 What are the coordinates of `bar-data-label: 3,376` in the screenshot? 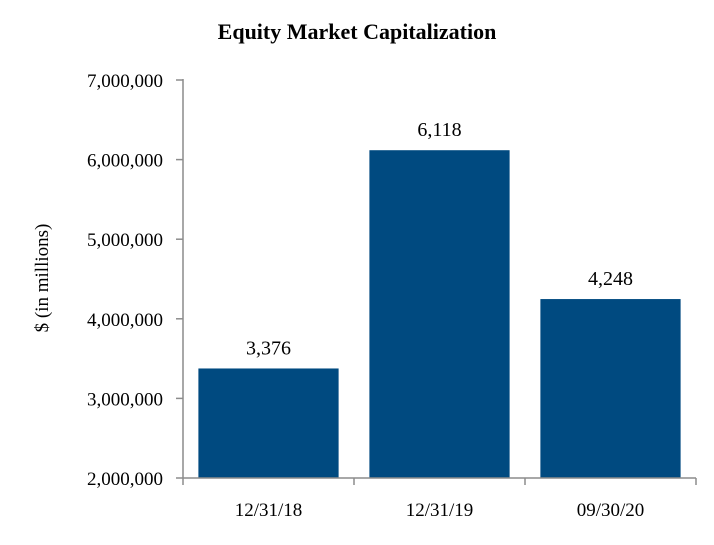 It's located at (268, 348).